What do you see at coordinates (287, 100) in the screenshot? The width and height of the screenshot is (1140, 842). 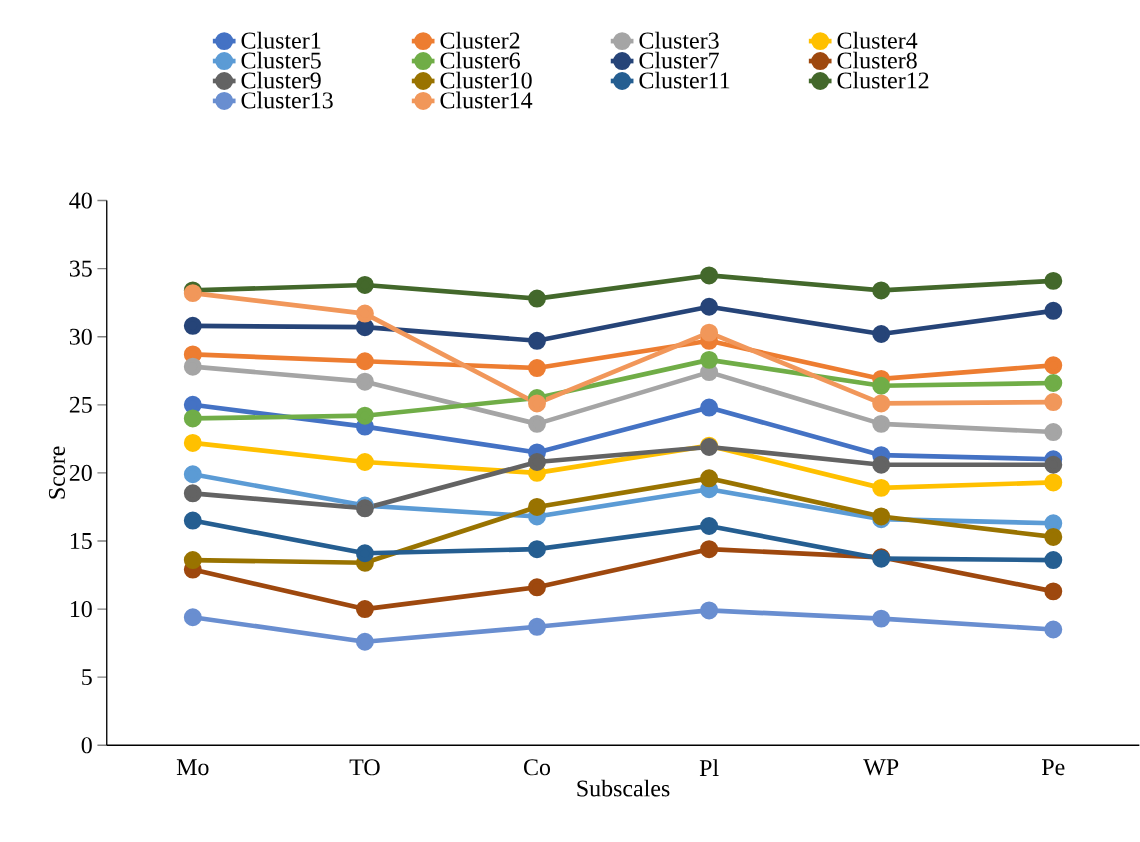 I see `legend-label: Cluster13` at bounding box center [287, 100].